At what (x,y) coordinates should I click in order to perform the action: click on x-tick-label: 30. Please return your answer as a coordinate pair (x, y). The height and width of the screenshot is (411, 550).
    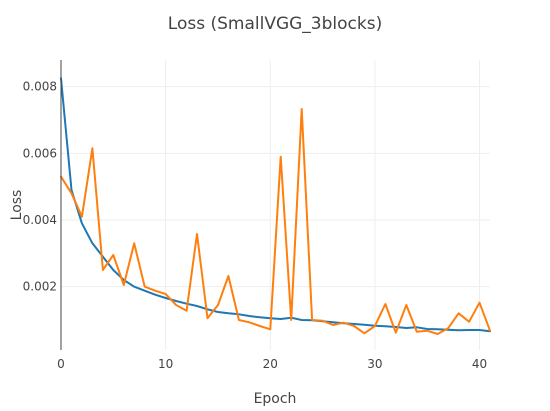
    Looking at the image, I should click on (374, 364).